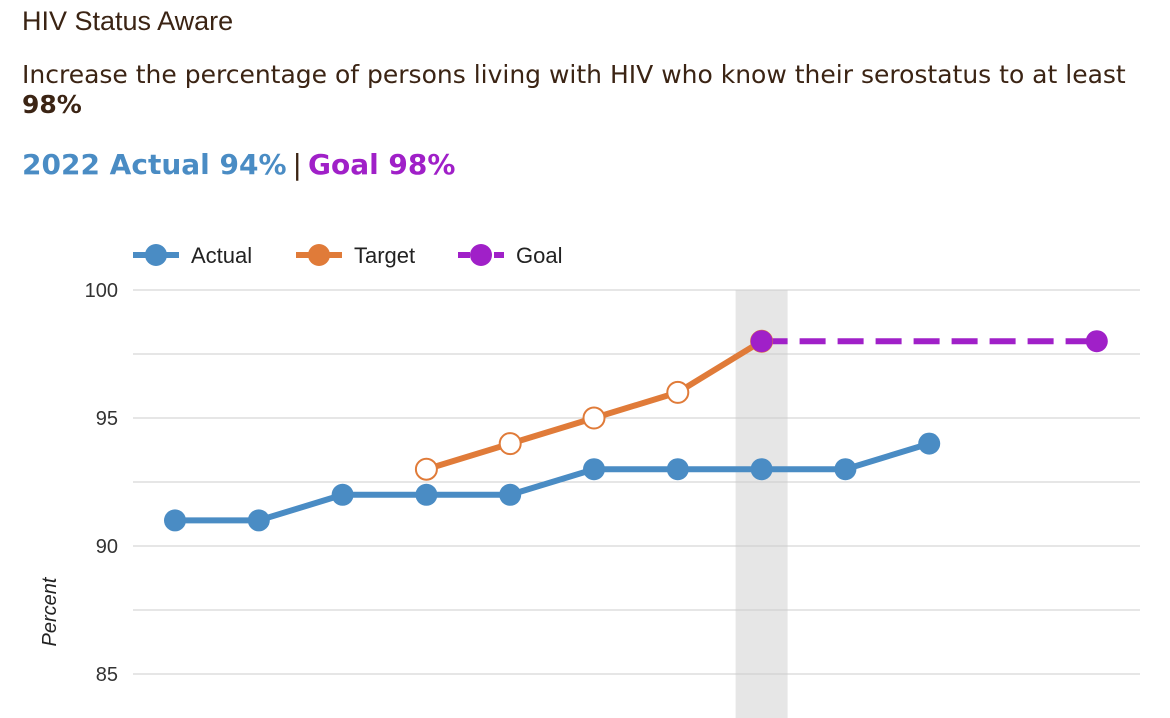 This screenshot has width=1170, height=718. What do you see at coordinates (107, 547) in the screenshot?
I see `y-tick-label: 90` at bounding box center [107, 547].